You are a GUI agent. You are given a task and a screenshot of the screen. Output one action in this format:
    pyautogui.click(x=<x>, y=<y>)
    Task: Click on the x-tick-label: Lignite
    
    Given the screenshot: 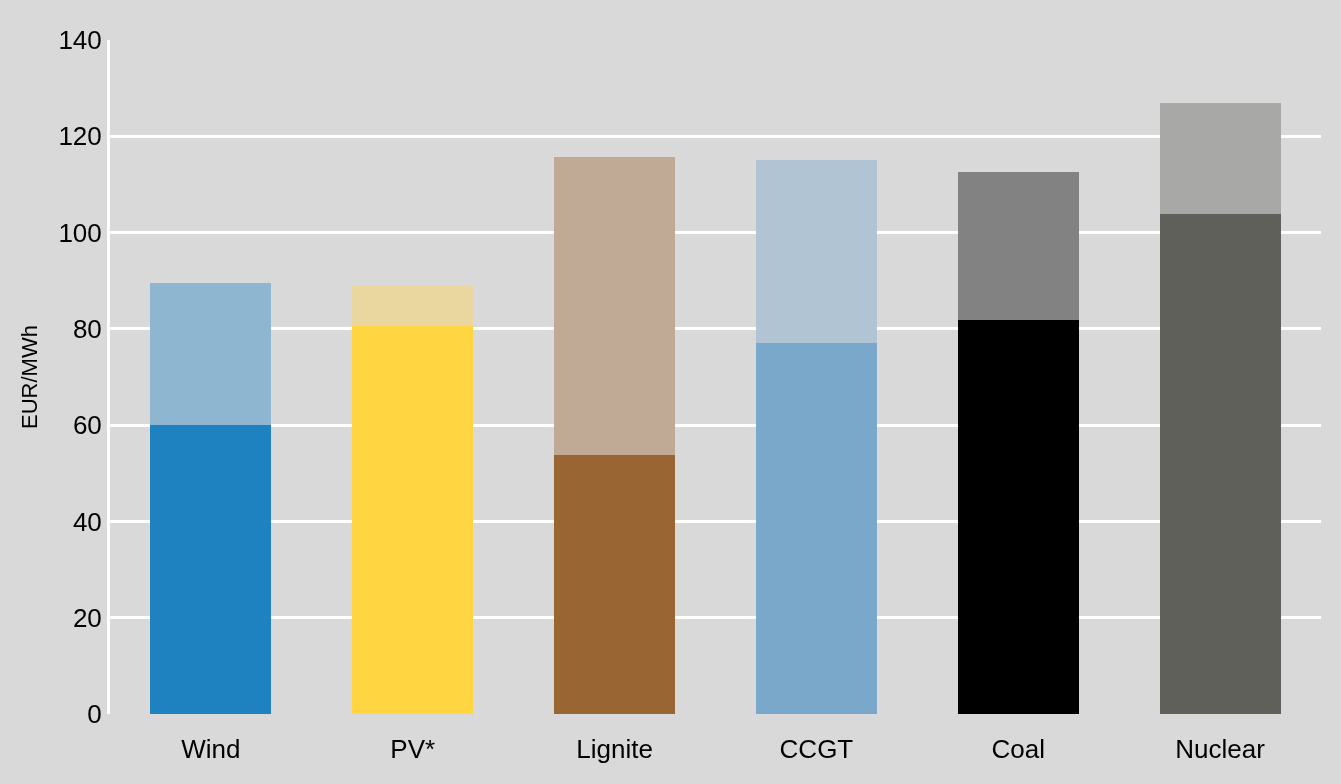 What is the action you would take?
    pyautogui.click(x=614, y=749)
    